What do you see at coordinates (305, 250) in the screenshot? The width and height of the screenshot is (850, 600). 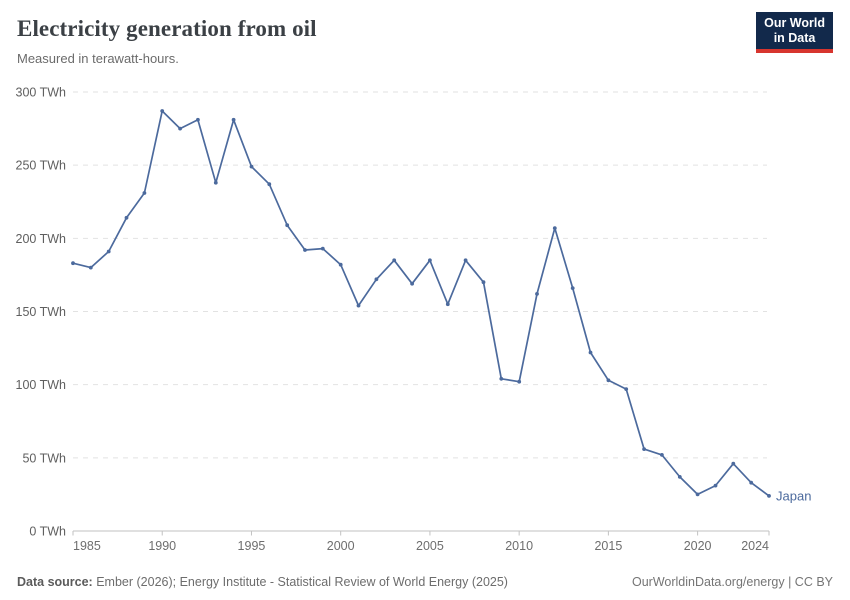 I see `data-point-1998` at bounding box center [305, 250].